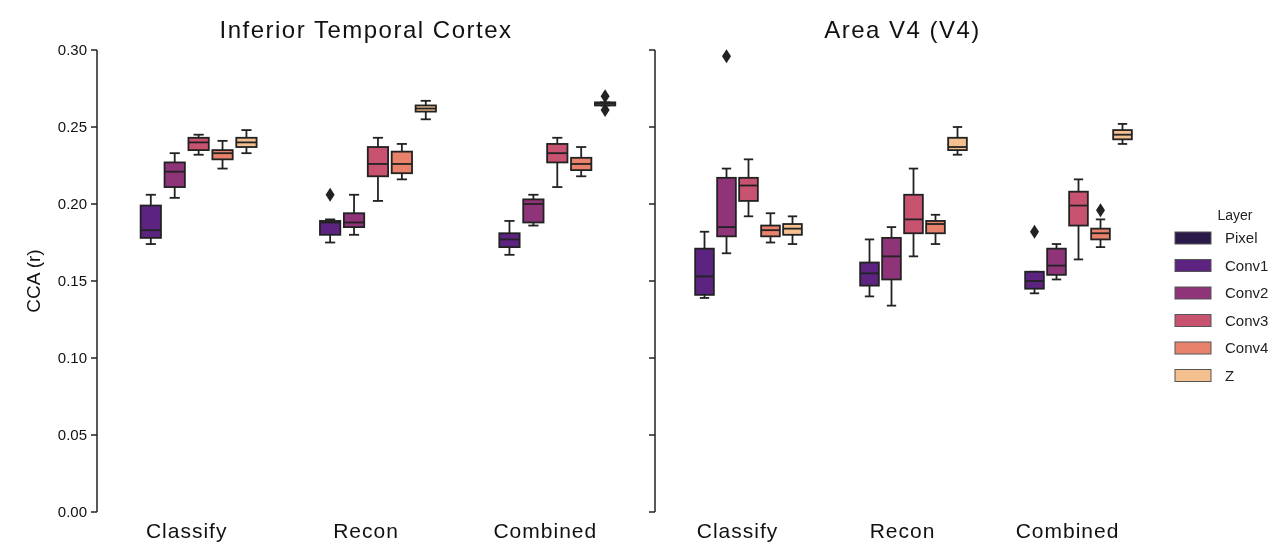  I want to click on y-tick-label: 0.00, so click(72, 512).